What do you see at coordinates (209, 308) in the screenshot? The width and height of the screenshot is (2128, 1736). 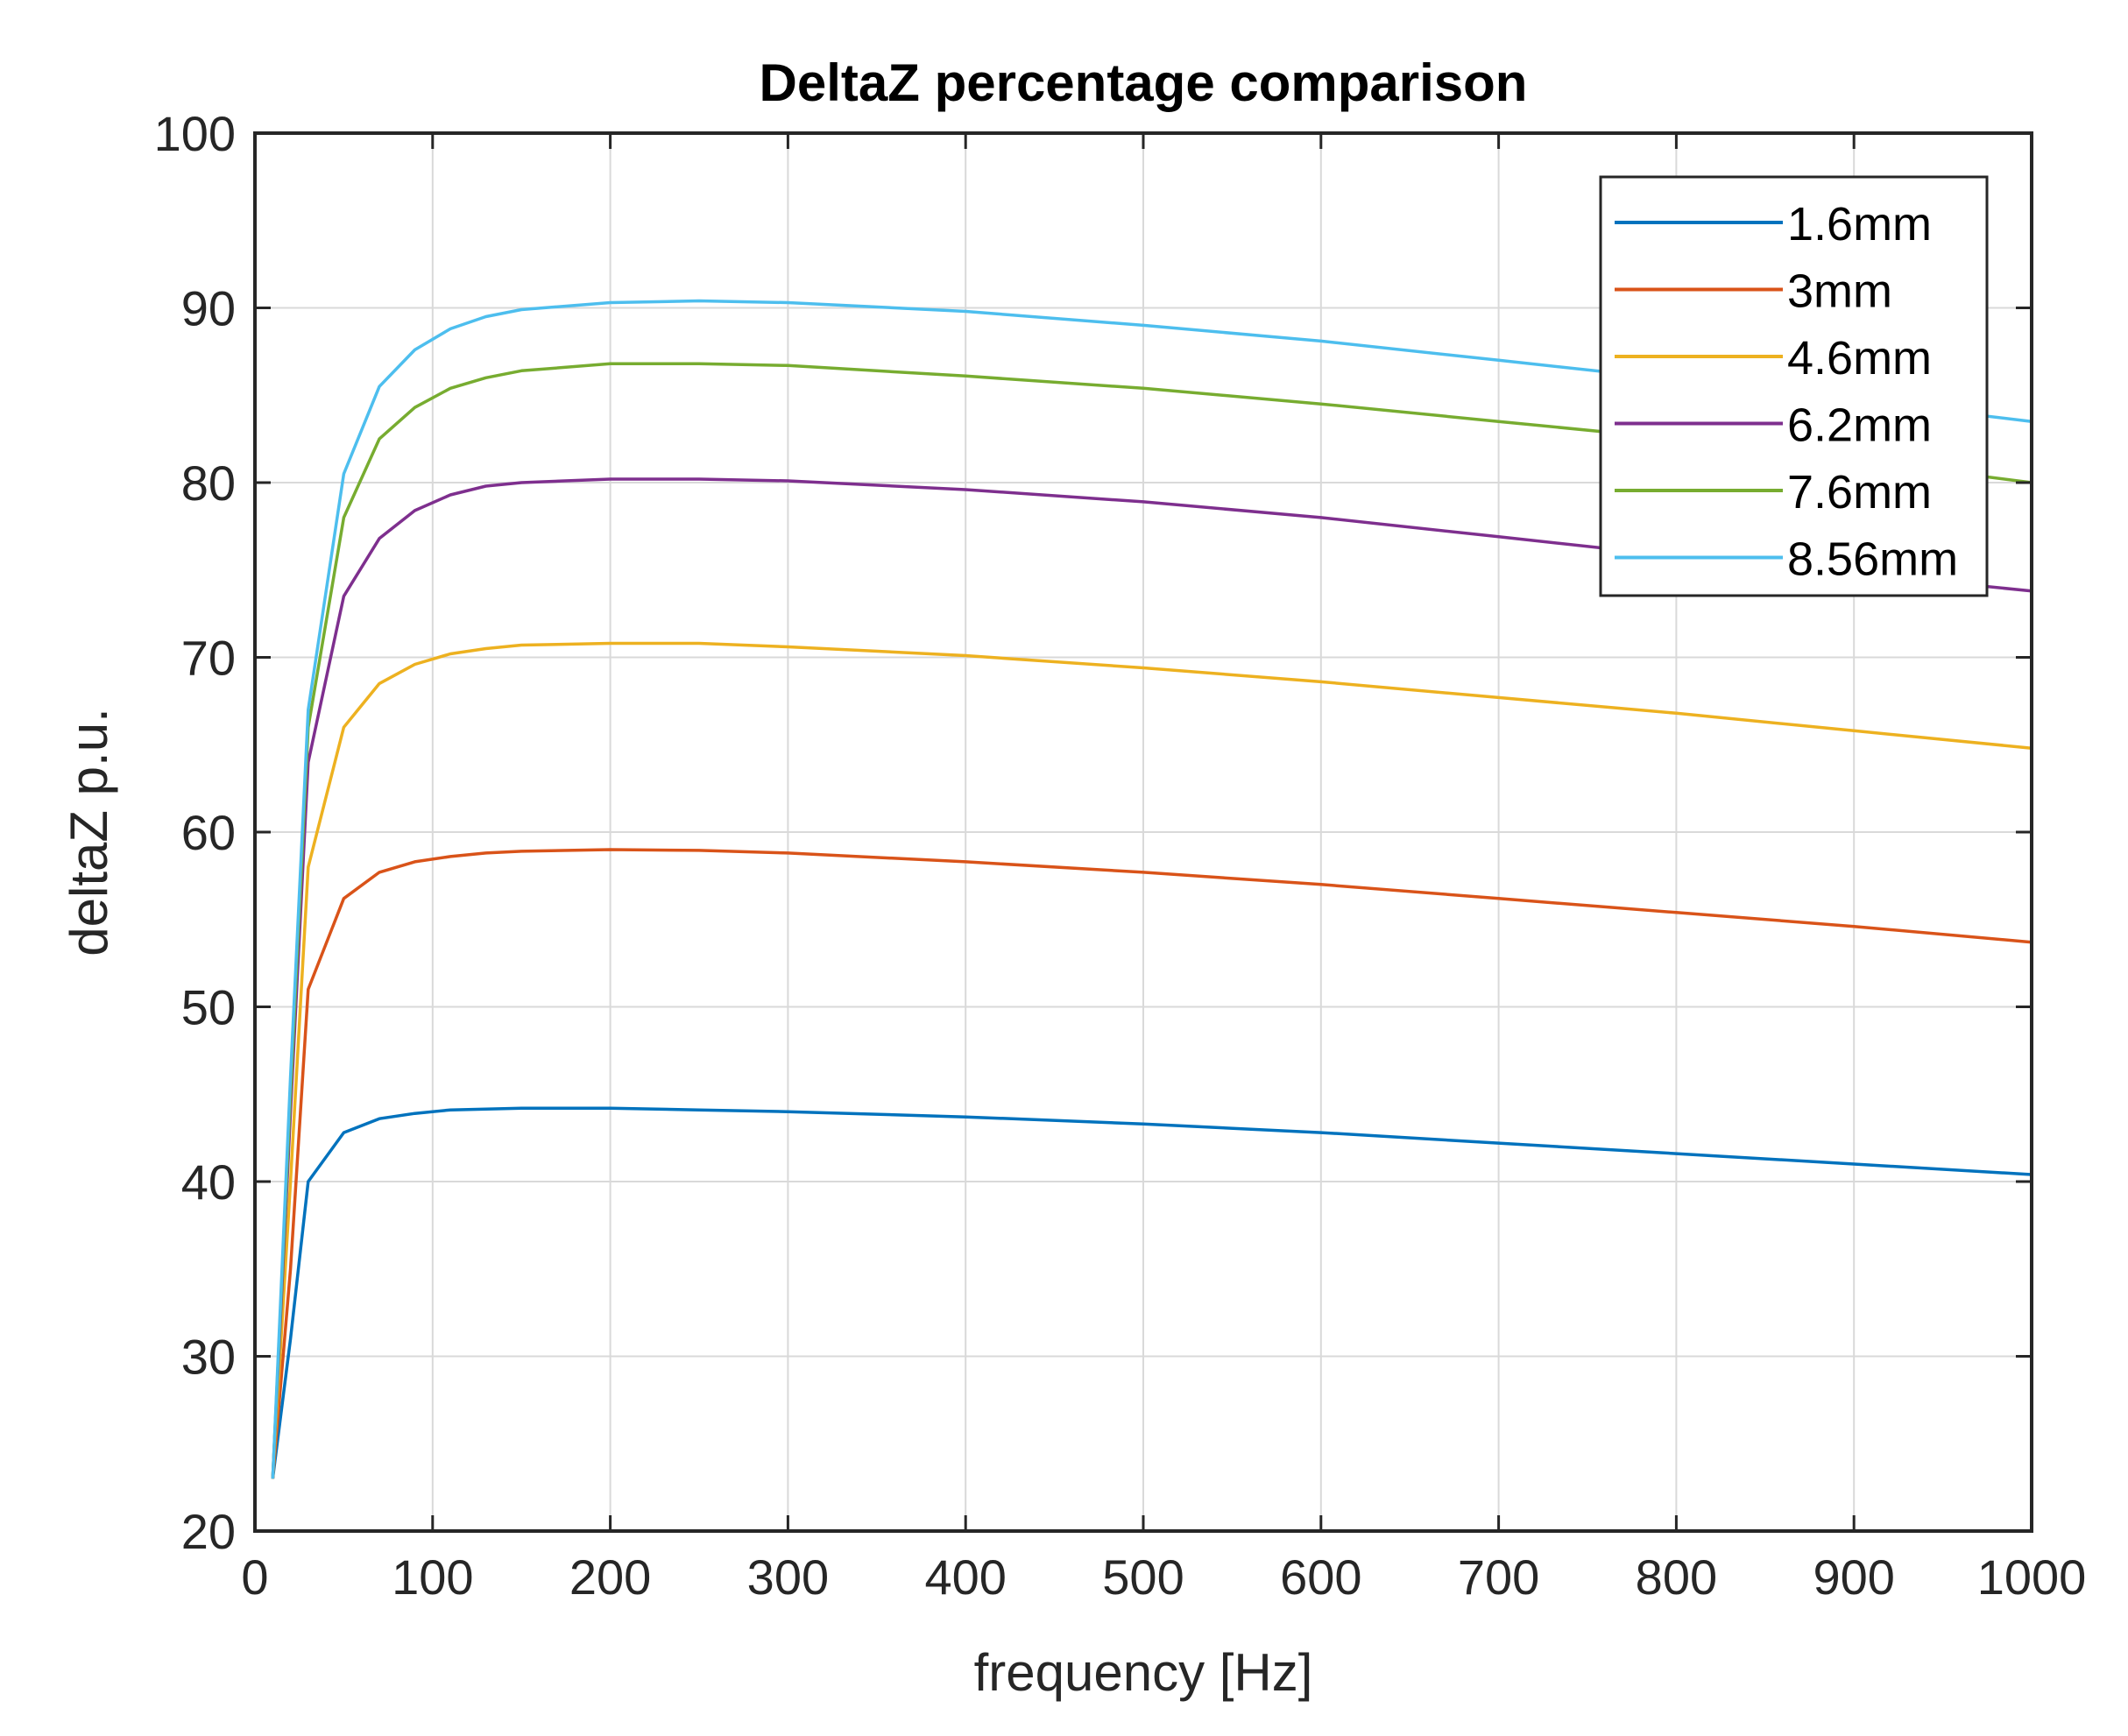 I see `y-tick-label: 90` at bounding box center [209, 308].